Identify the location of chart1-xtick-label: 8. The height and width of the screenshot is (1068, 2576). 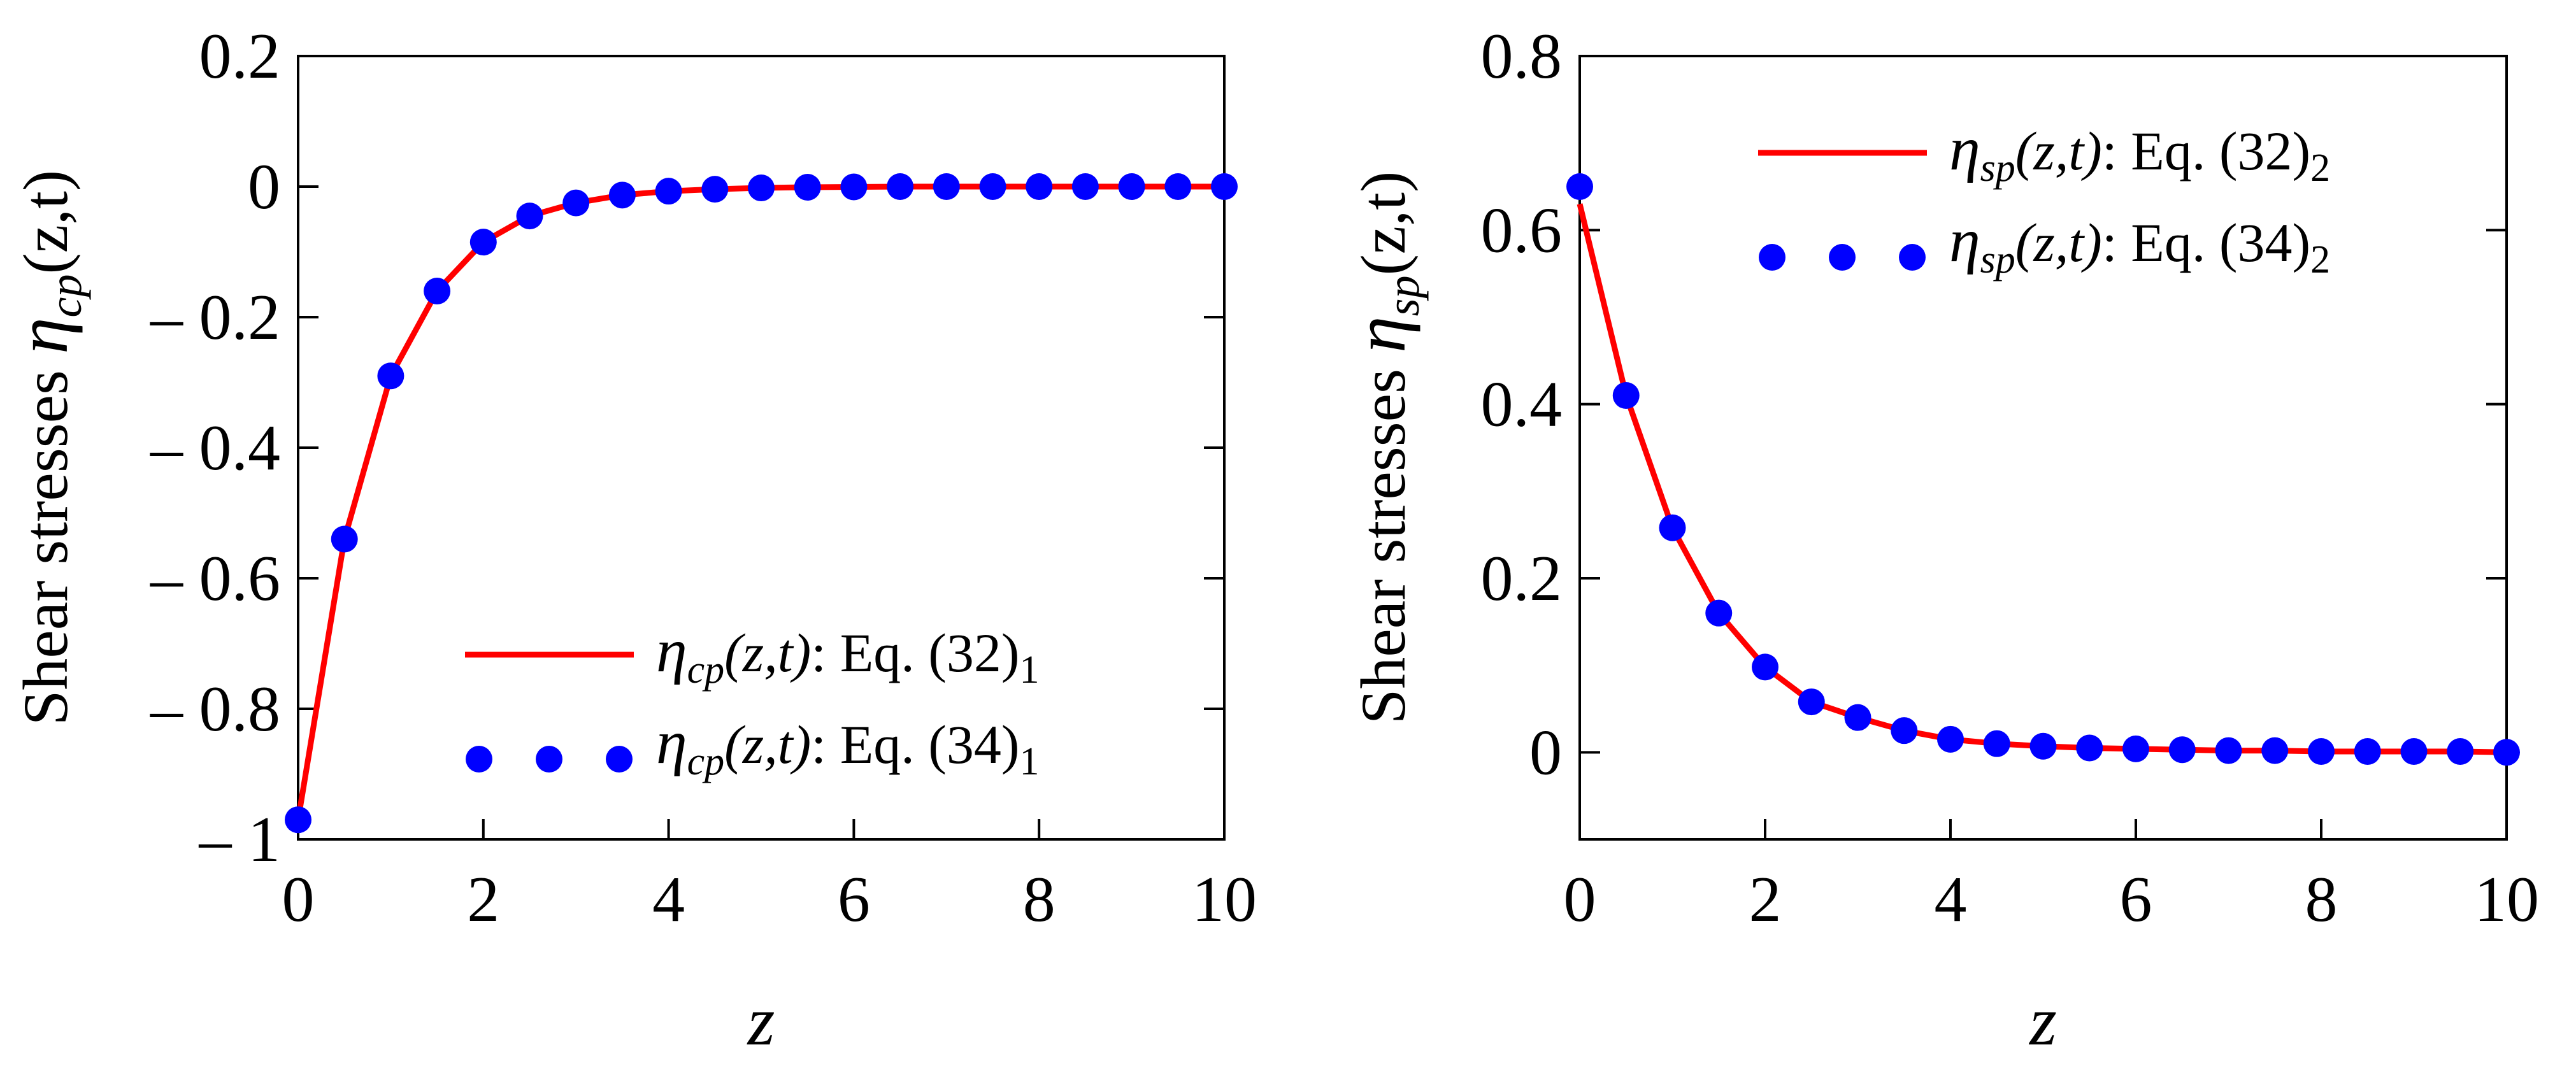
(1039, 900).